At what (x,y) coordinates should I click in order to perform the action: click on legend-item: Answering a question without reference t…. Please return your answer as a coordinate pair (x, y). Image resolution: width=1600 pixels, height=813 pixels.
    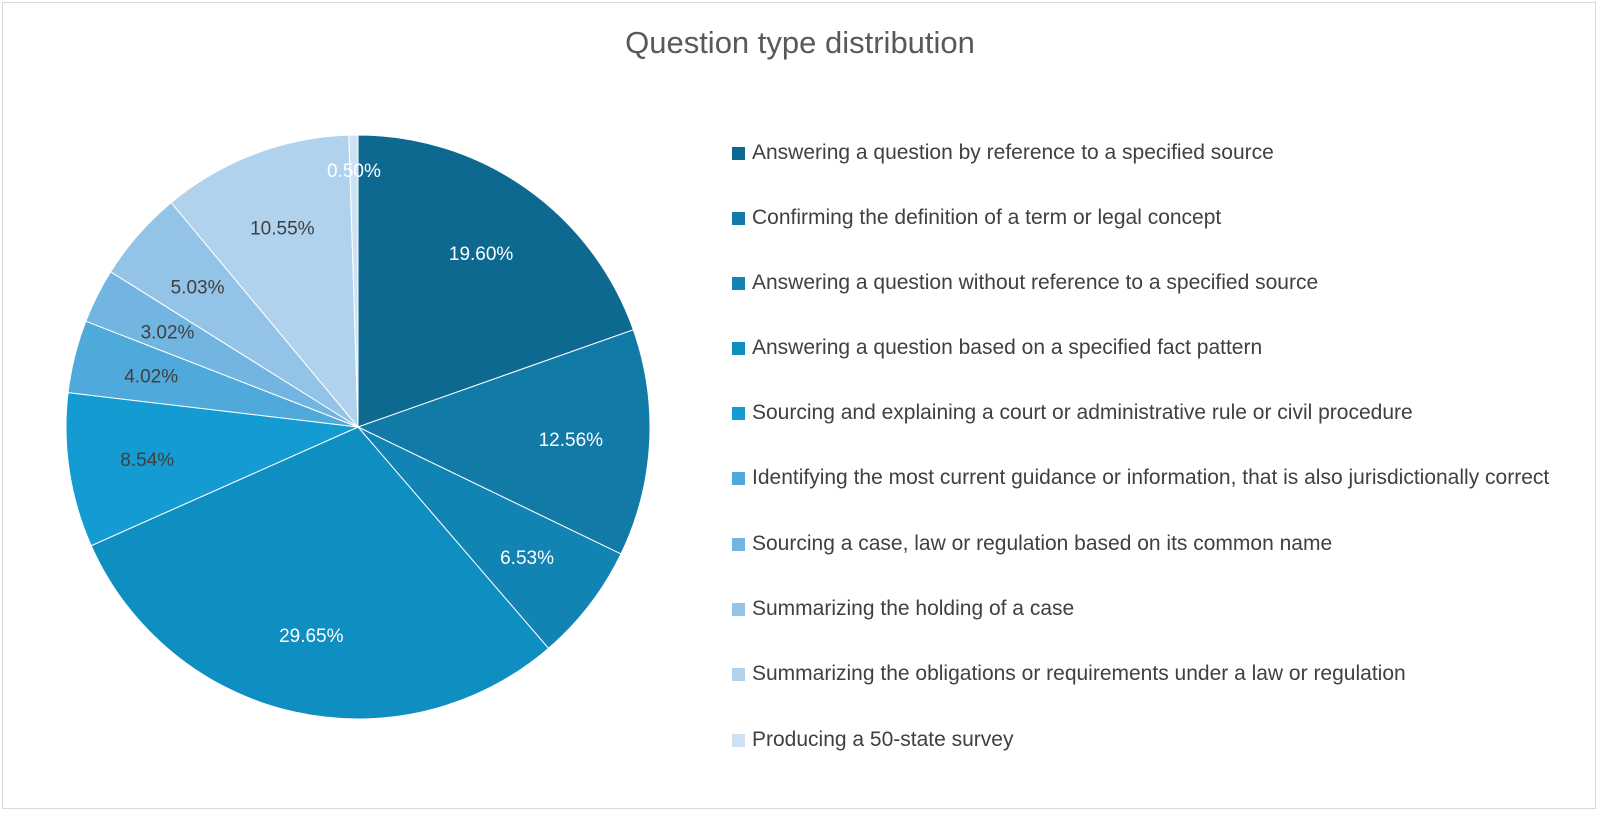
    Looking at the image, I should click on (1147, 283).